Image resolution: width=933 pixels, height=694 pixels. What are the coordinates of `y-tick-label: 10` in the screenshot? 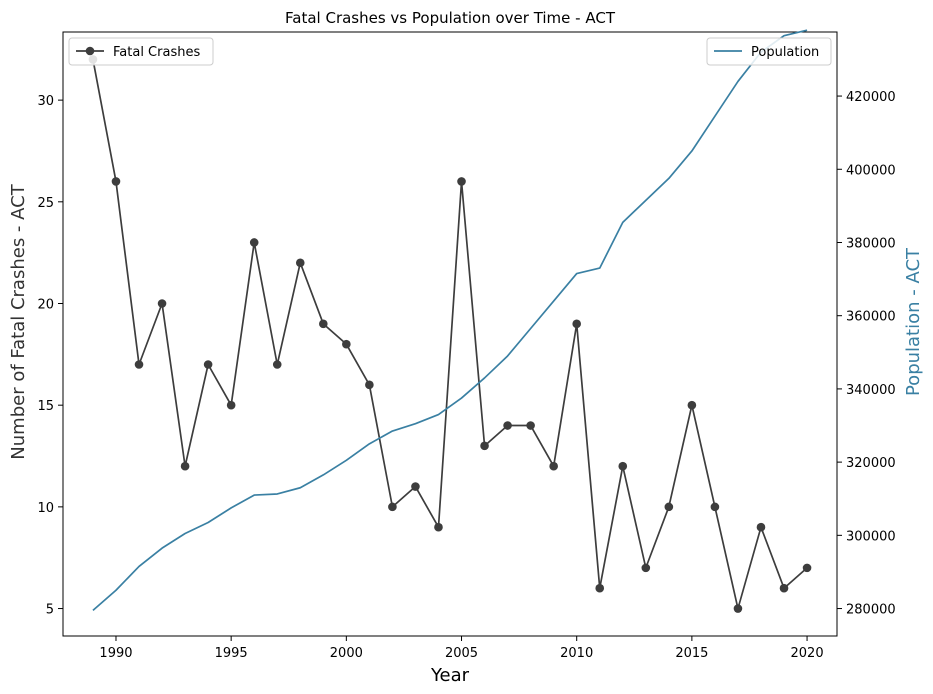 It's located at (45, 508).